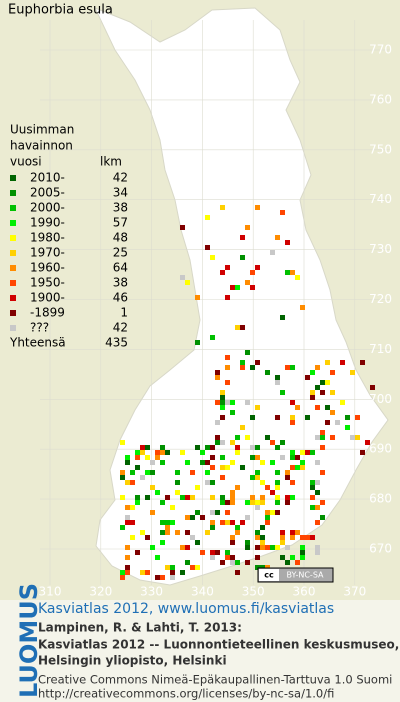 The width and height of the screenshot is (400, 702). I want to click on northing-label: 740, so click(380, 199).